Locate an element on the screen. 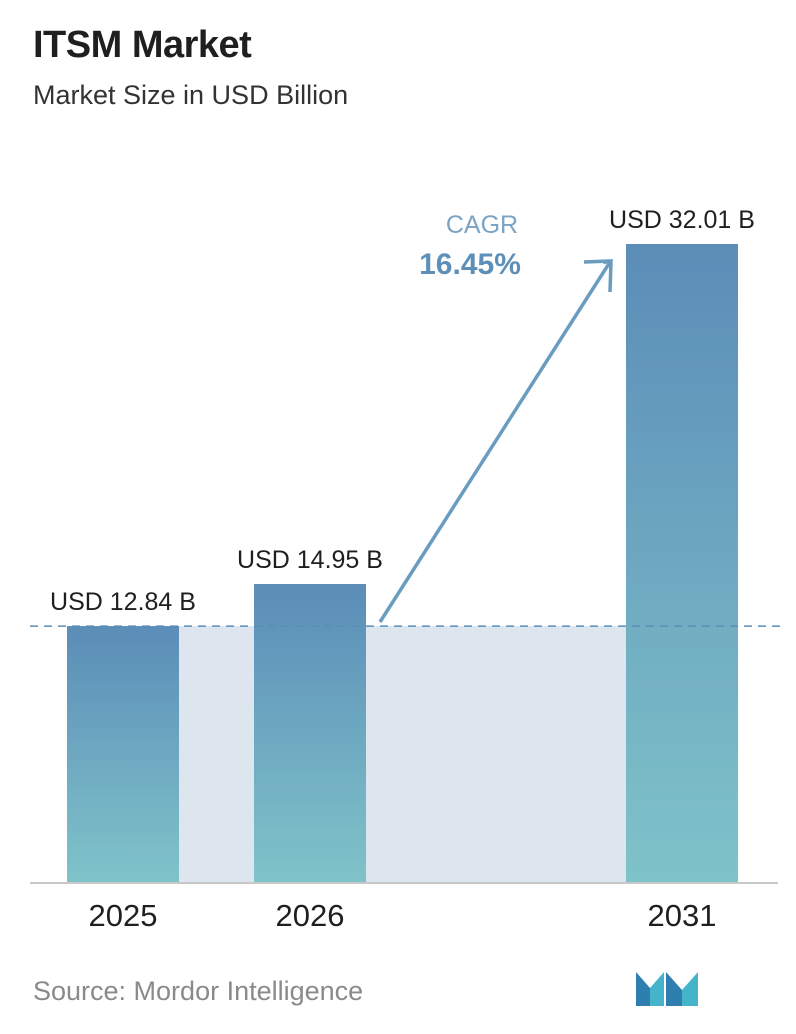 Image resolution: width=796 pixels, height=1034 pixels. cagr-arrowhead is located at coordinates (598, 276).